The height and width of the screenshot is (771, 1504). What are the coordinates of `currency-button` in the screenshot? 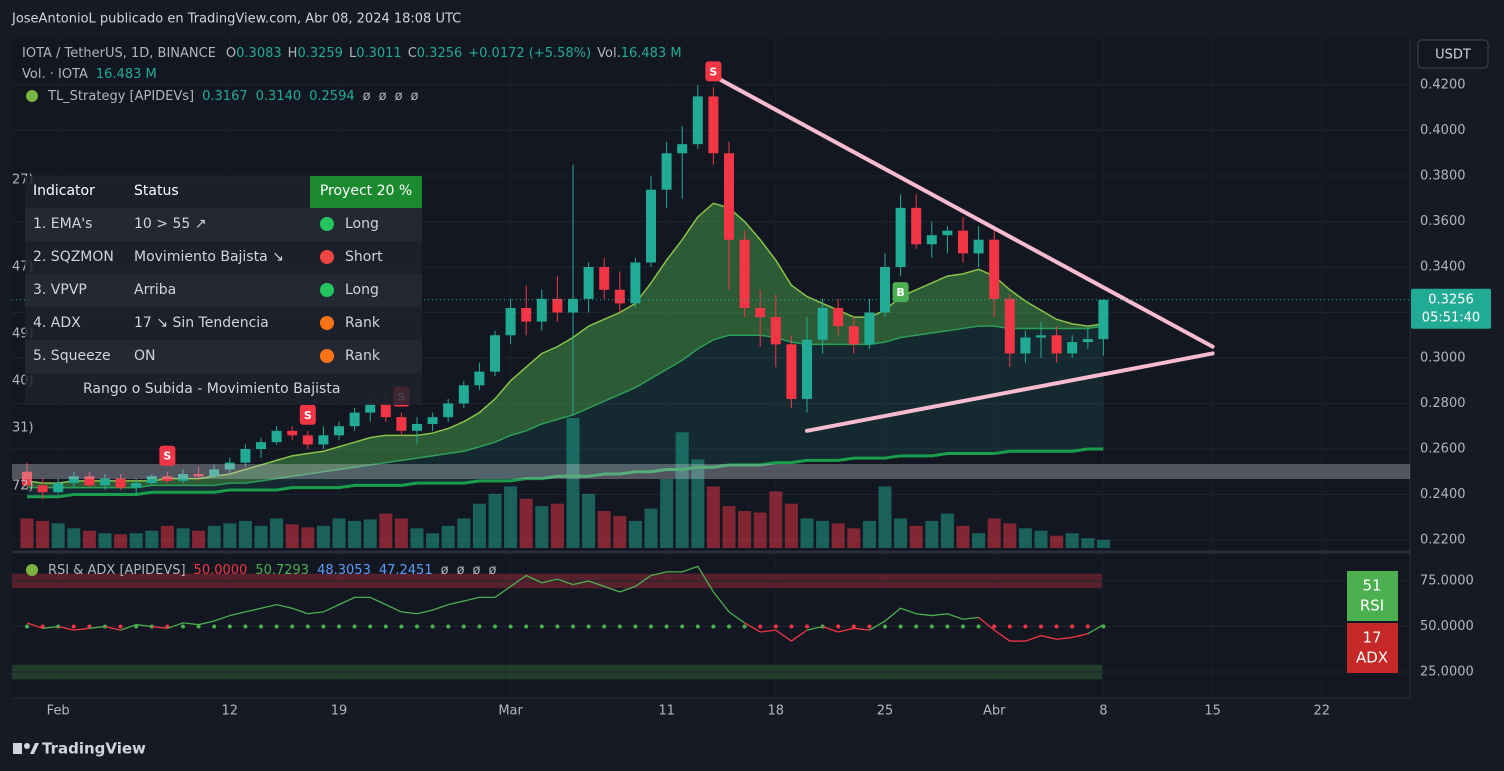 It's located at (1453, 54).